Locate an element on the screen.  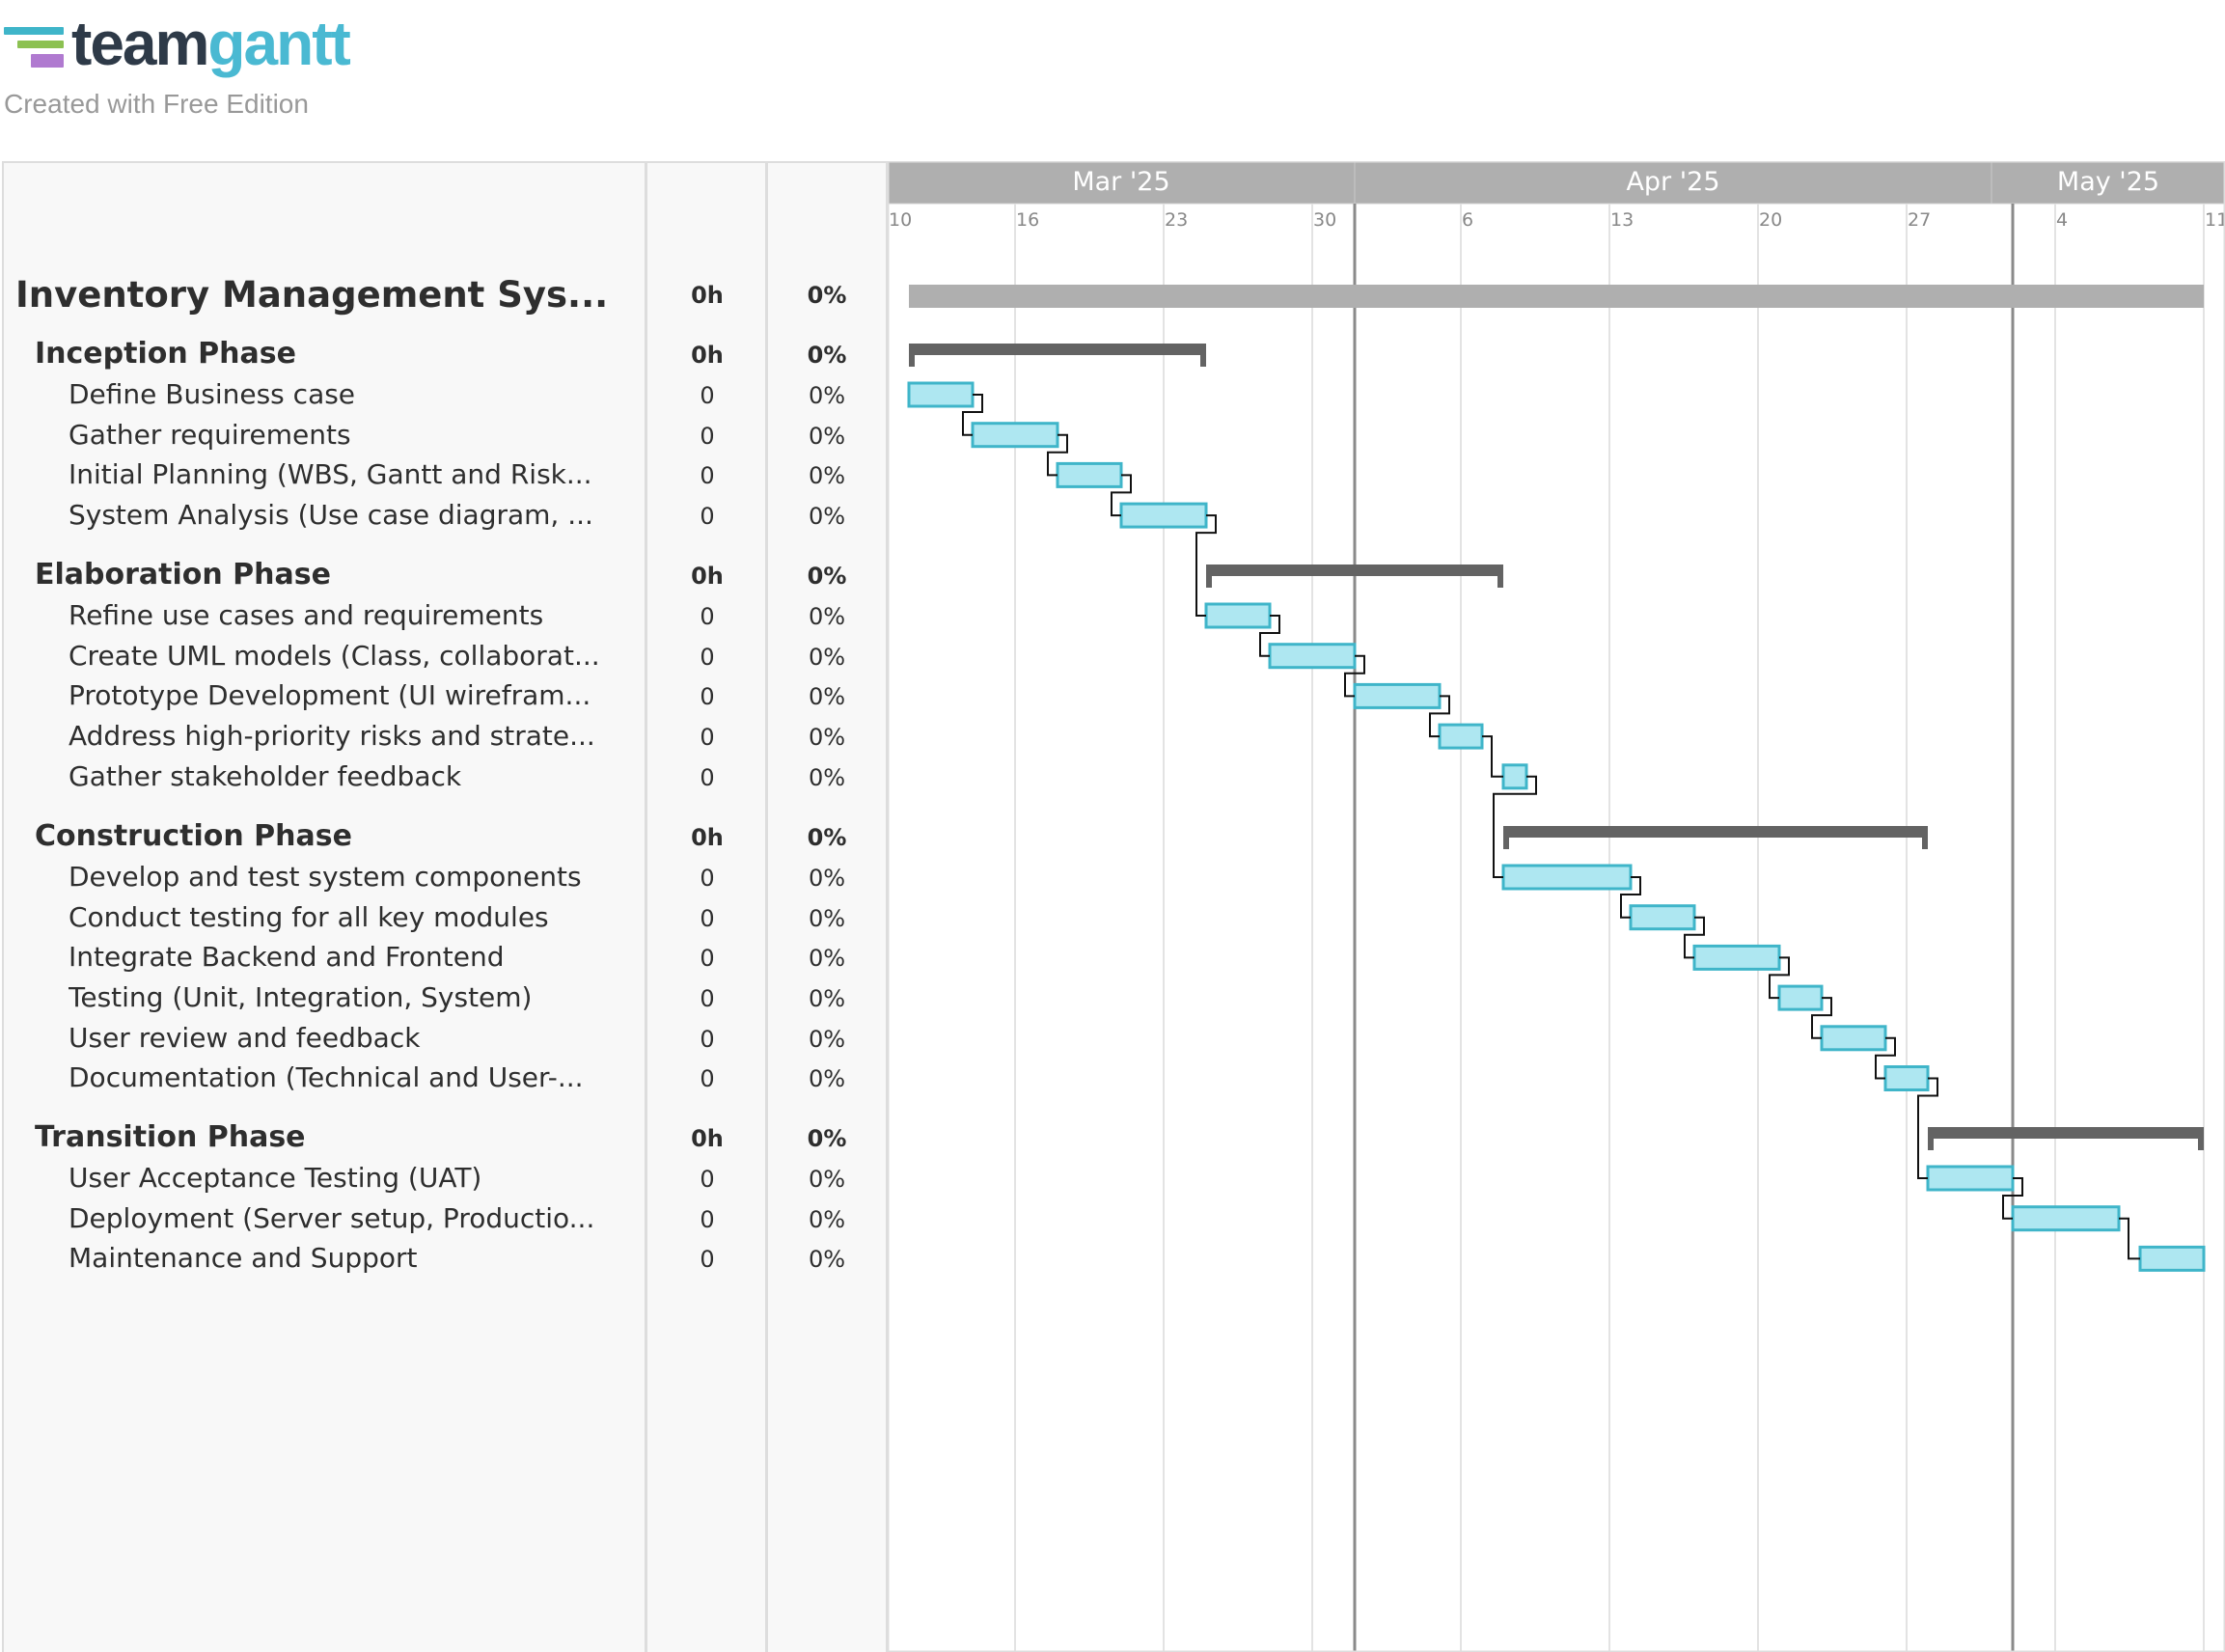
month-header-band is located at coordinates (1556, 182).